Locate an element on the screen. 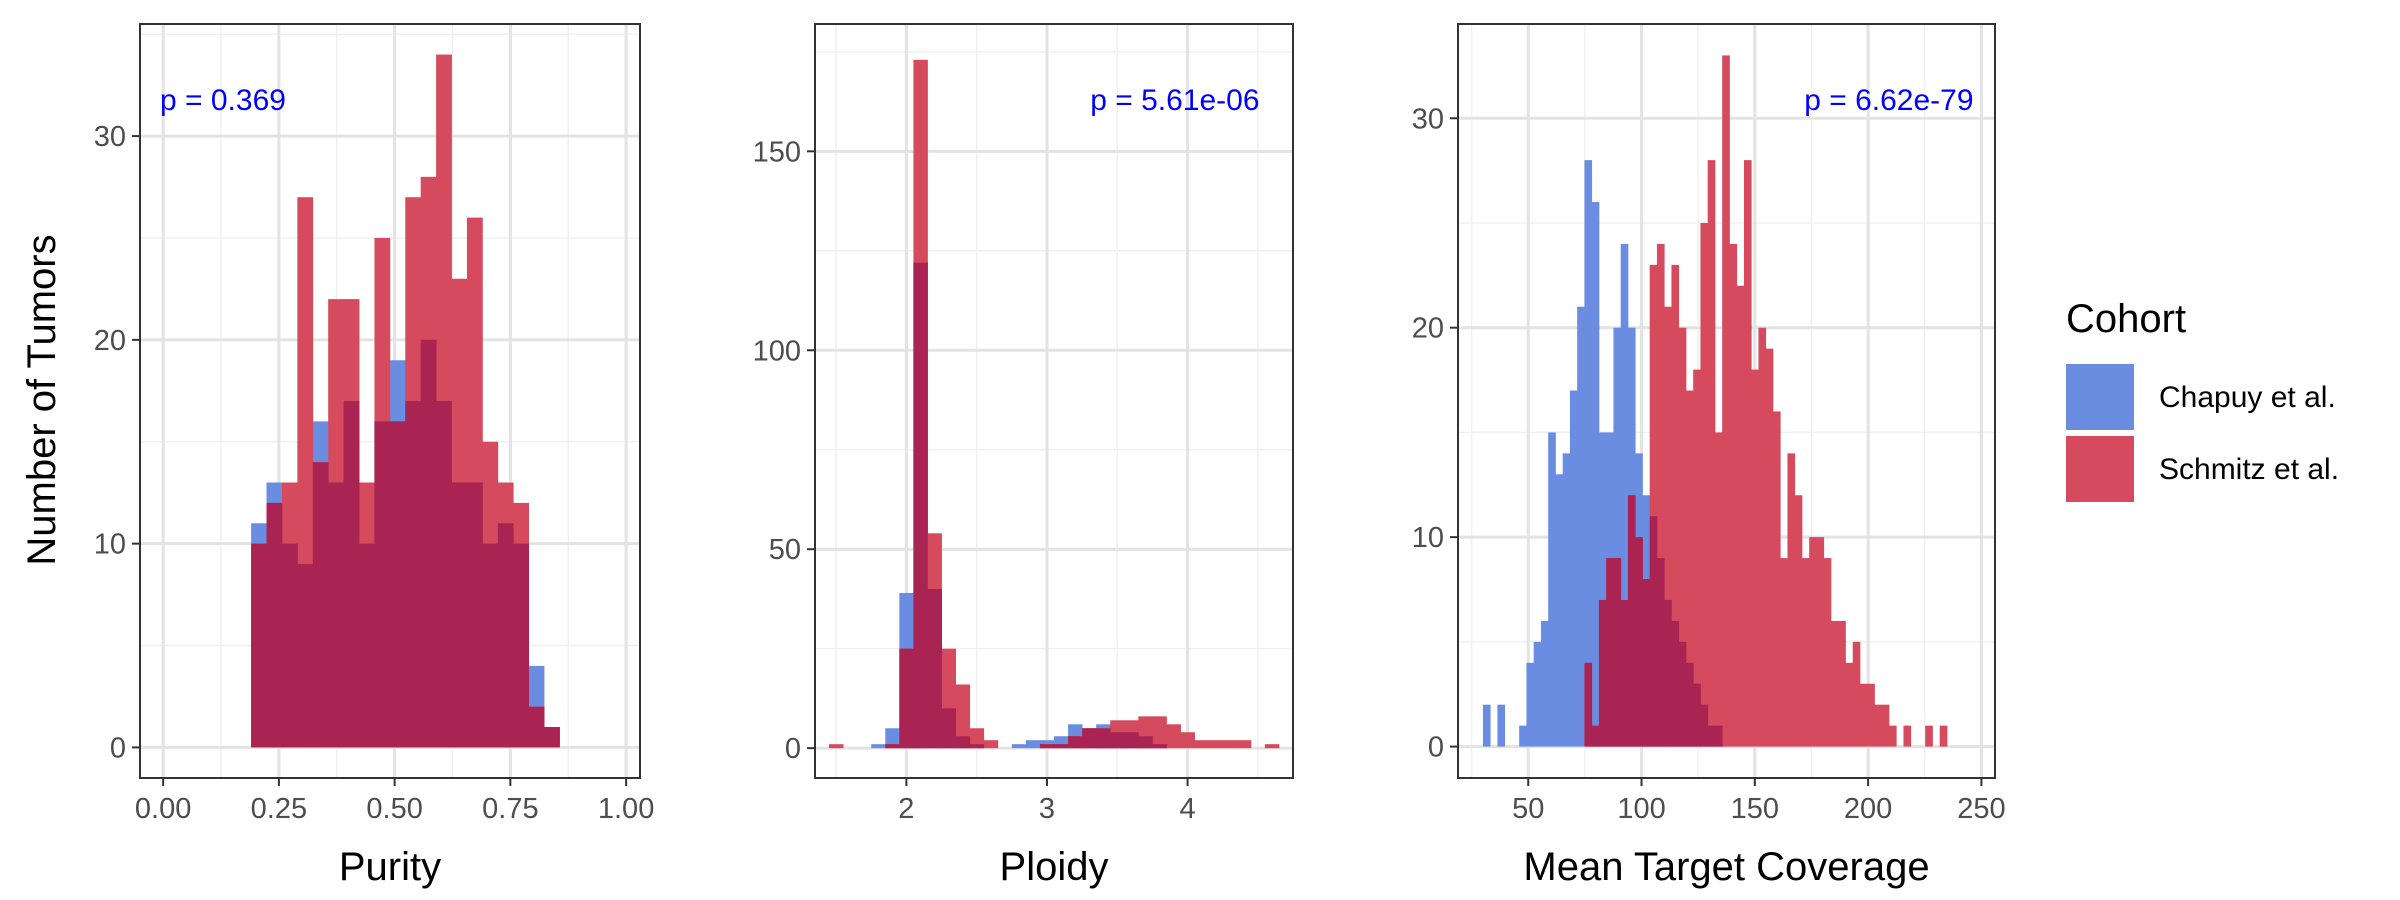  x-tick-label: 1.00 is located at coordinates (626, 809).